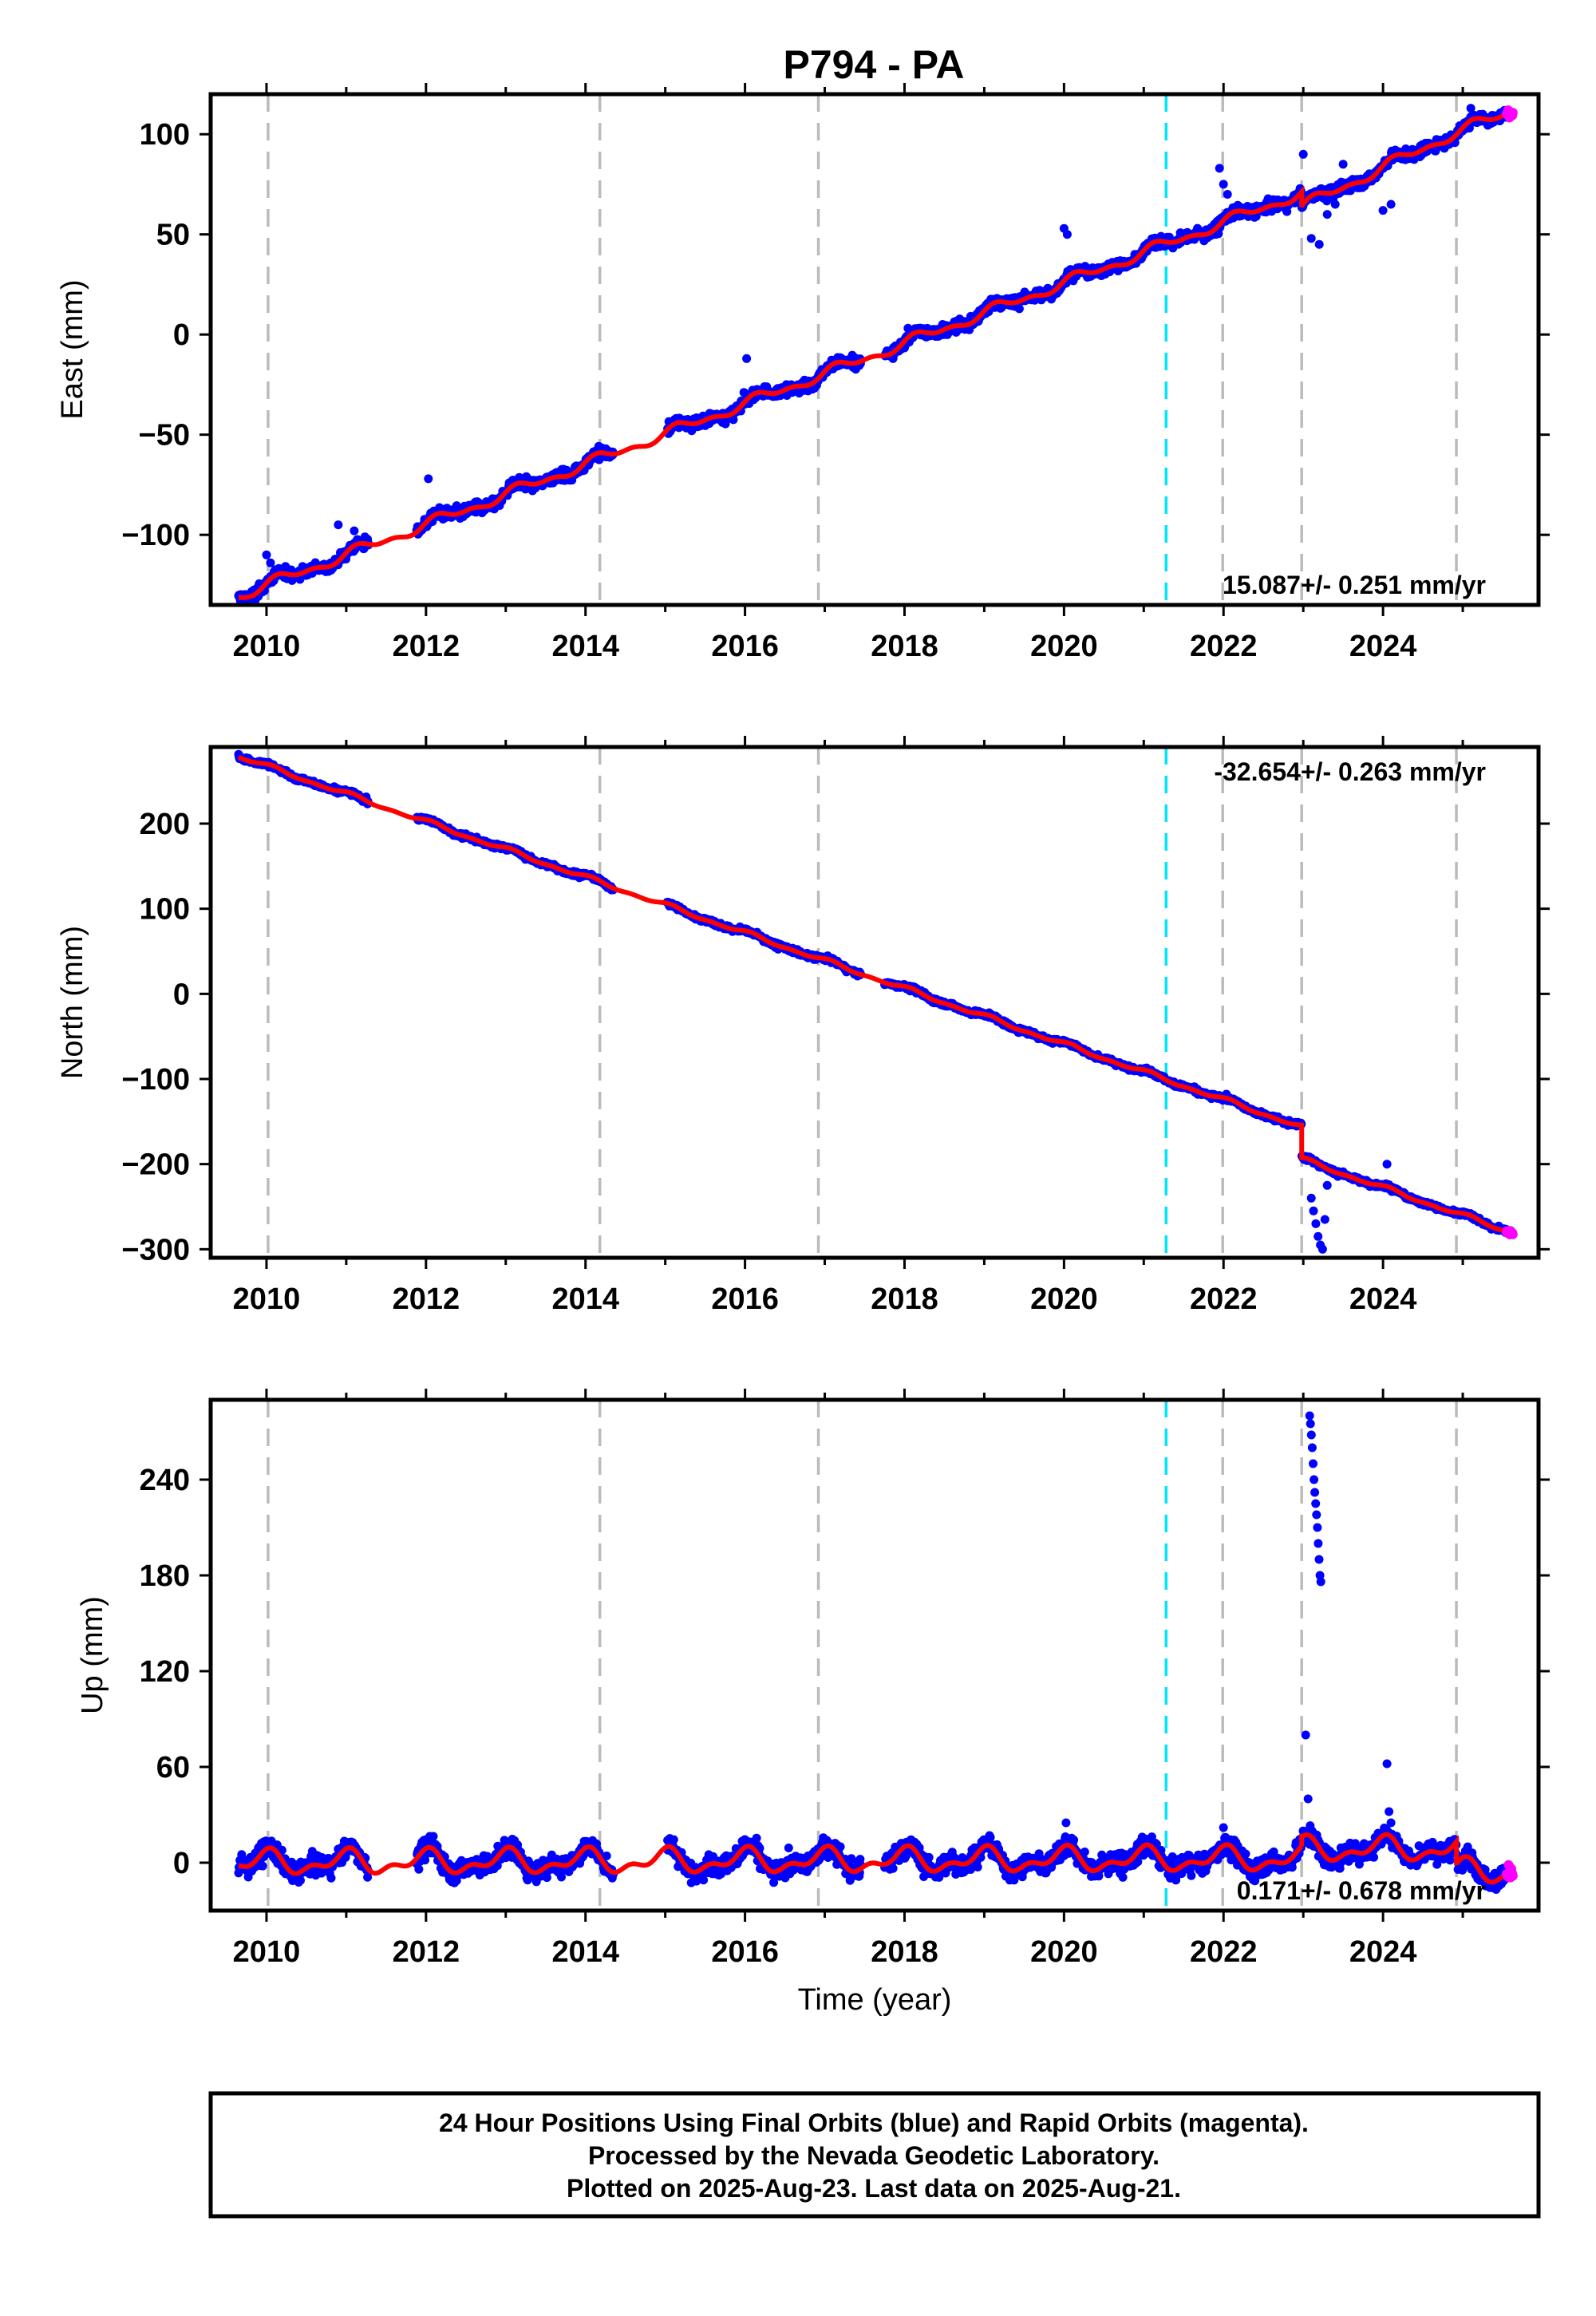  Describe the element at coordinates (164, 436) in the screenshot. I see `y-tick-label: −50` at that location.